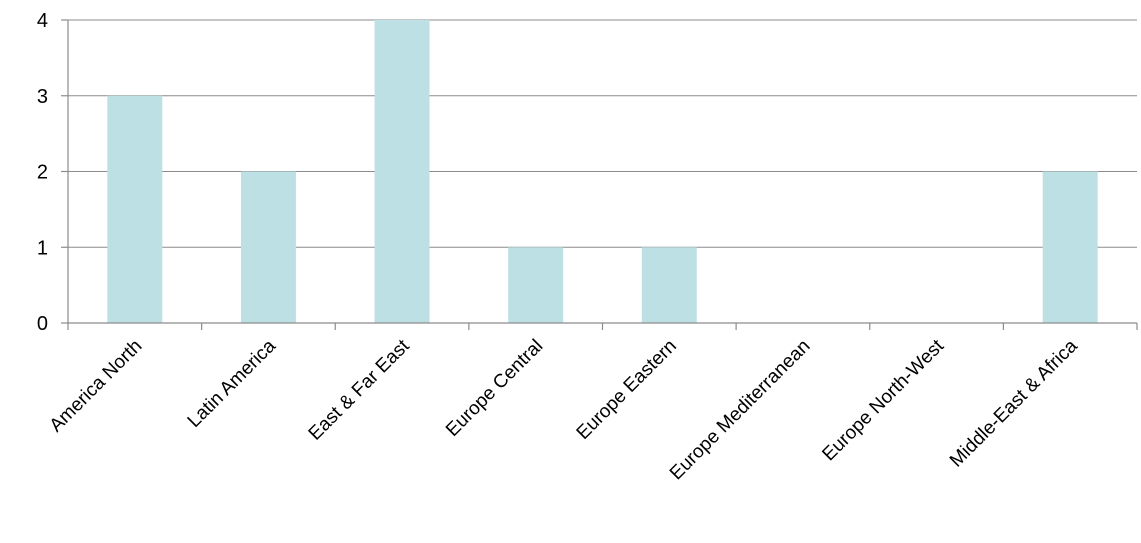 The width and height of the screenshot is (1141, 543). I want to click on x-tick-label-6: Europe North-West, so click(883, 400).